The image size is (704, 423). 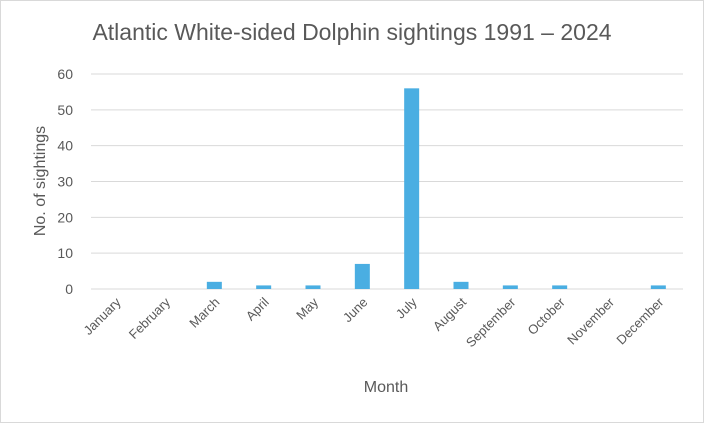 I want to click on y-tick-0: 0, so click(x=69, y=289).